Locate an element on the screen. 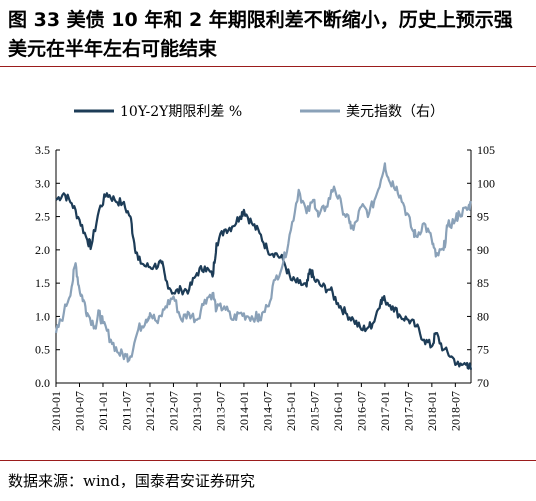 The image size is (536, 501). x-axis-tick-label: 2011-07 is located at coordinates (126, 411).